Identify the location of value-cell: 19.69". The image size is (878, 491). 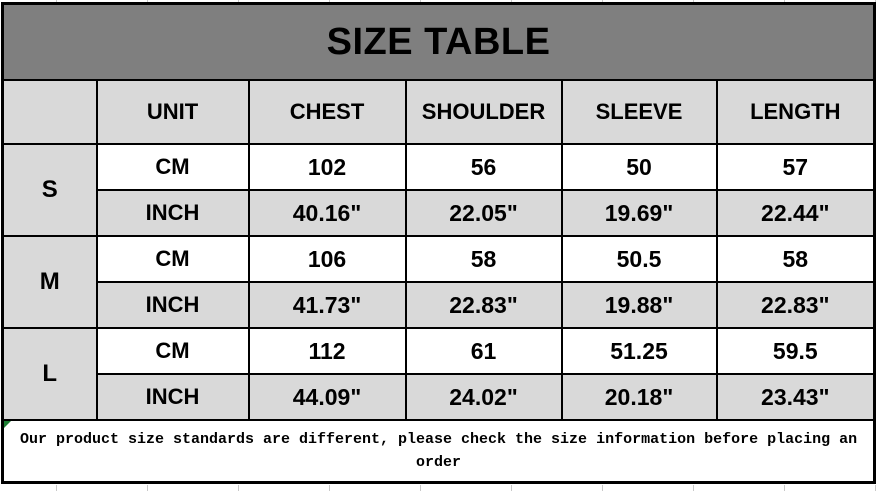
(639, 213).